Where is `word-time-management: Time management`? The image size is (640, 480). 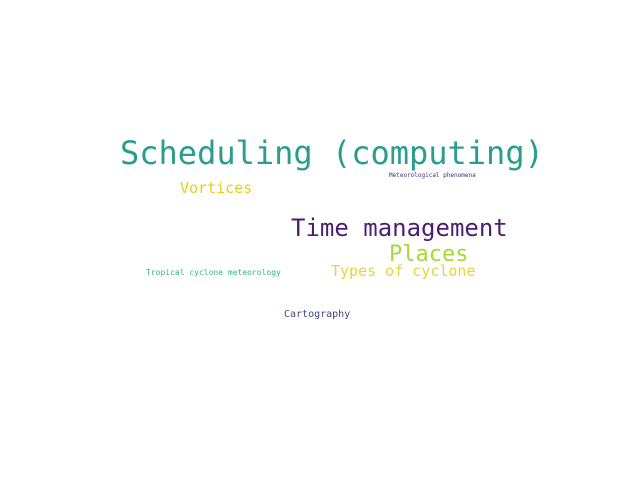
word-time-management: Time management is located at coordinates (399, 228).